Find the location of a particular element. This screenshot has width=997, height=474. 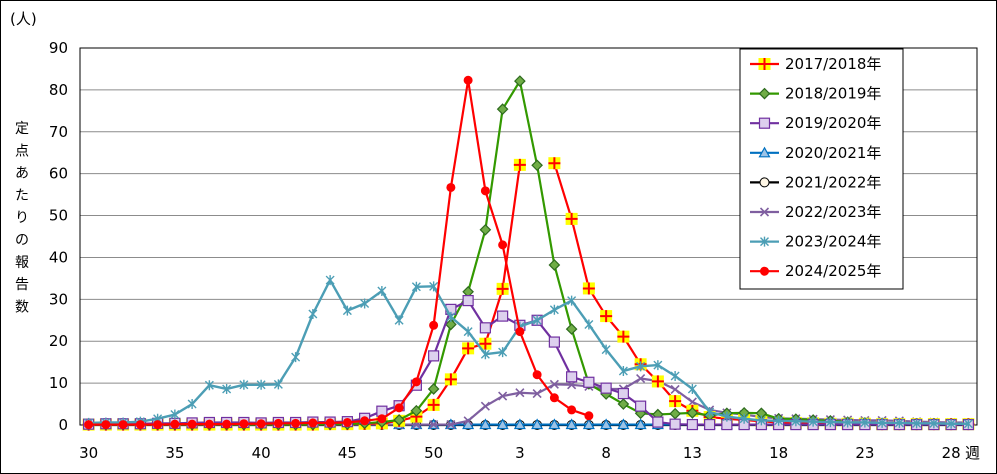

legend-label: 2020/2021年 is located at coordinates (833, 153).